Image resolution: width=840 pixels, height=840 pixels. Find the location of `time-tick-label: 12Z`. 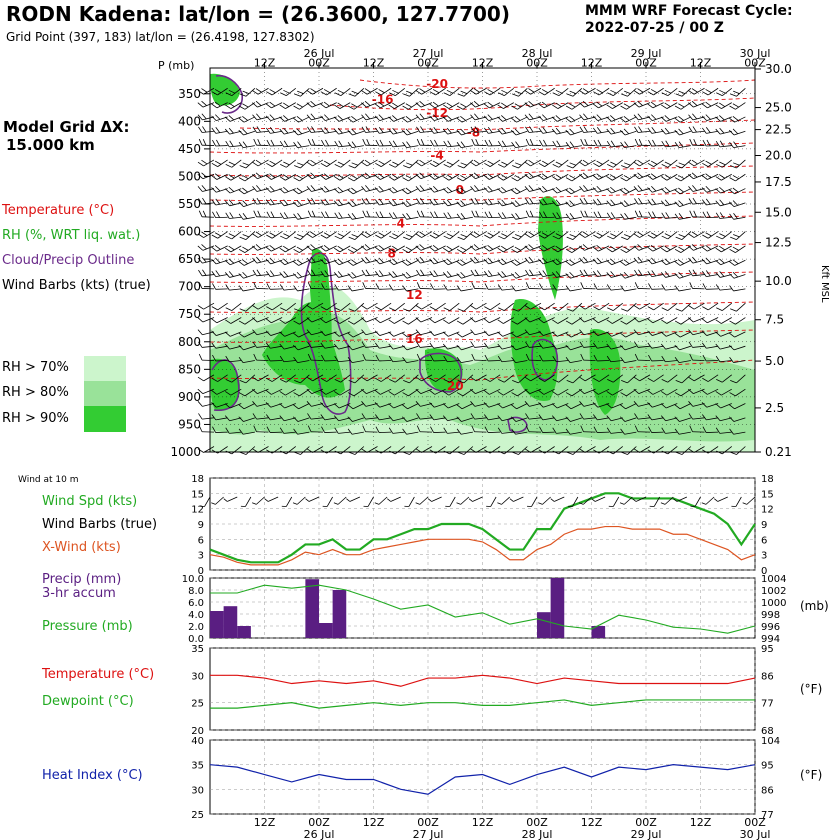

time-tick-label: 12Z is located at coordinates (701, 63).